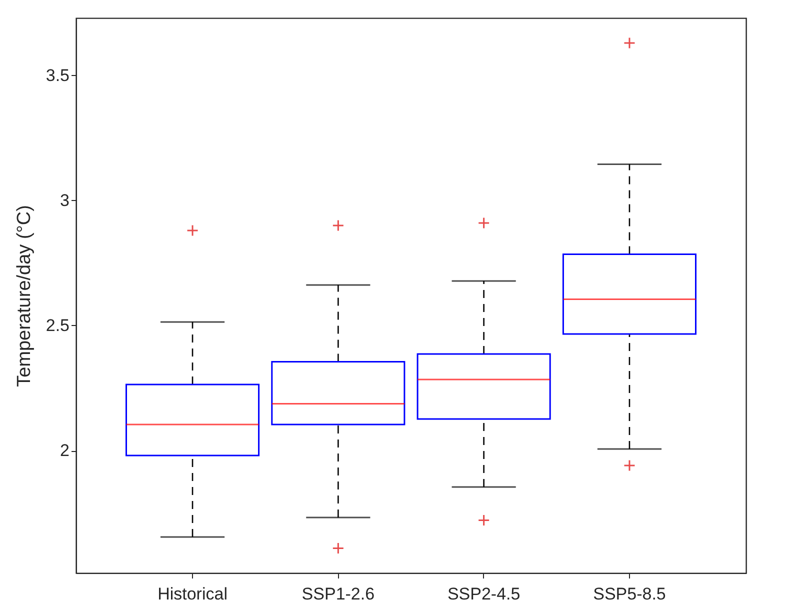 Image resolution: width=794 pixels, height=612 pixels. I want to click on y-tick-label: 3, so click(65, 200).